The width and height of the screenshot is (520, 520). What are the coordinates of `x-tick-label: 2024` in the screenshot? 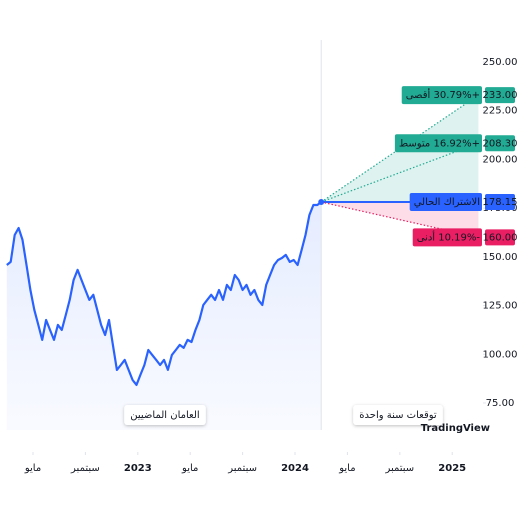 It's located at (295, 468).